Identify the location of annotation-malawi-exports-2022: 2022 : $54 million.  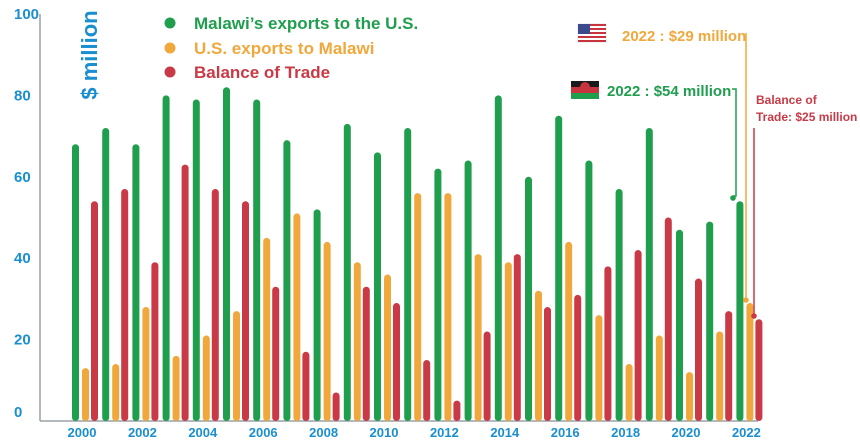
(669, 91).